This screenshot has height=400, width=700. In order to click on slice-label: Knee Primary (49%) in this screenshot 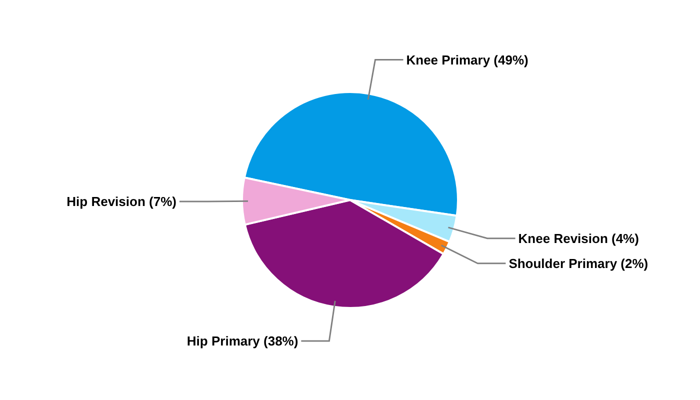, I will do `click(467, 60)`.